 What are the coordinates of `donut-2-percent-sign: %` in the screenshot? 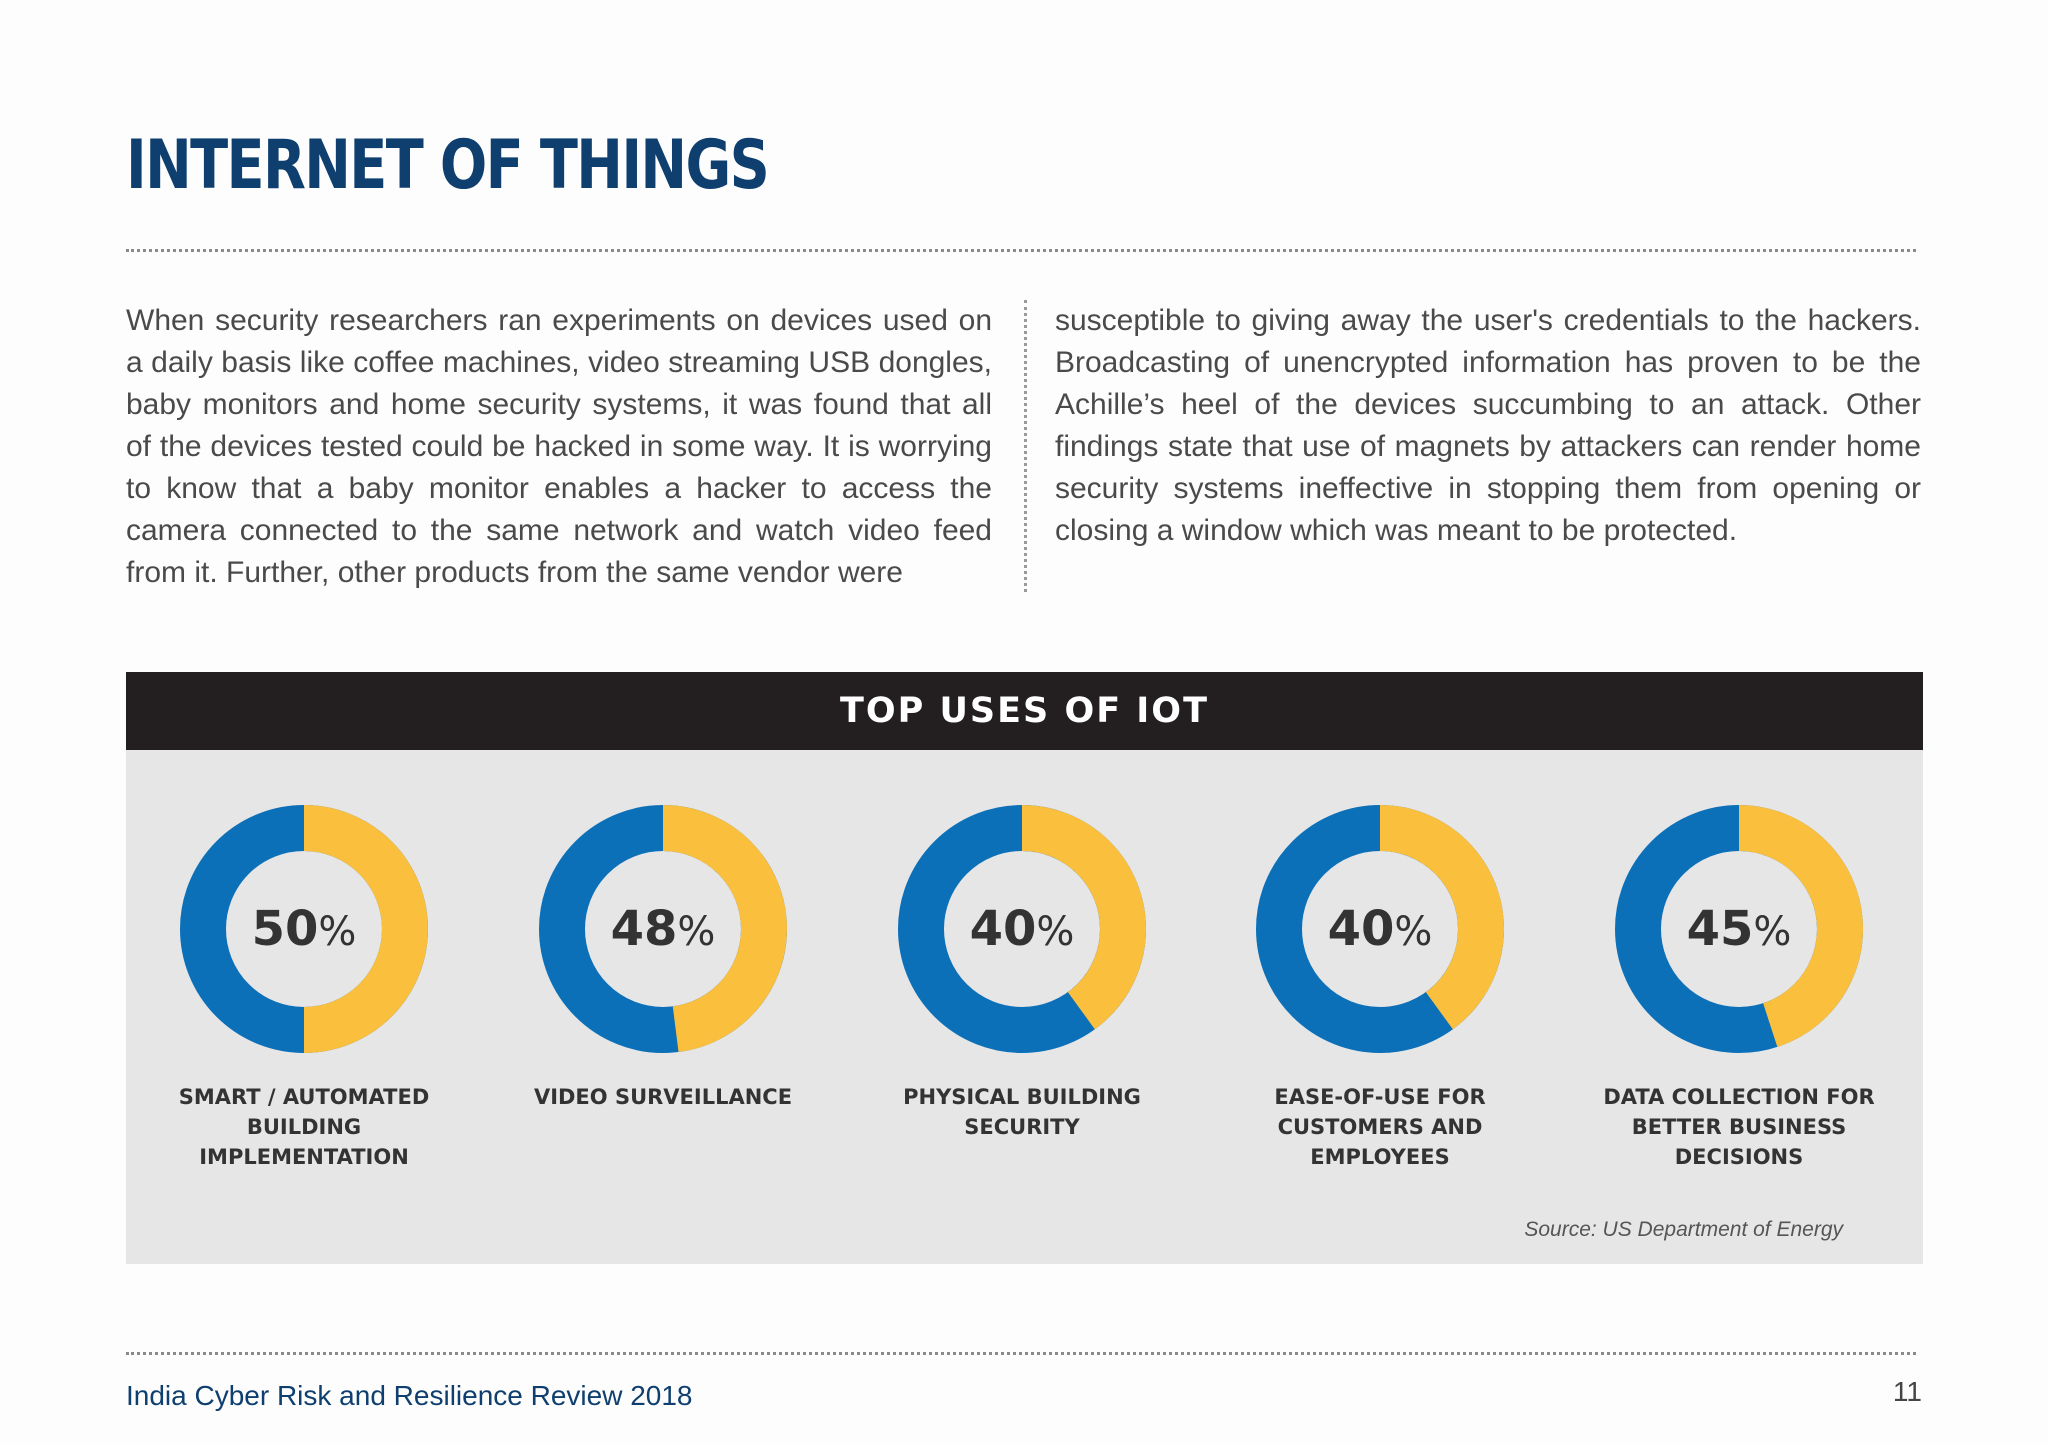 It's located at (696, 932).